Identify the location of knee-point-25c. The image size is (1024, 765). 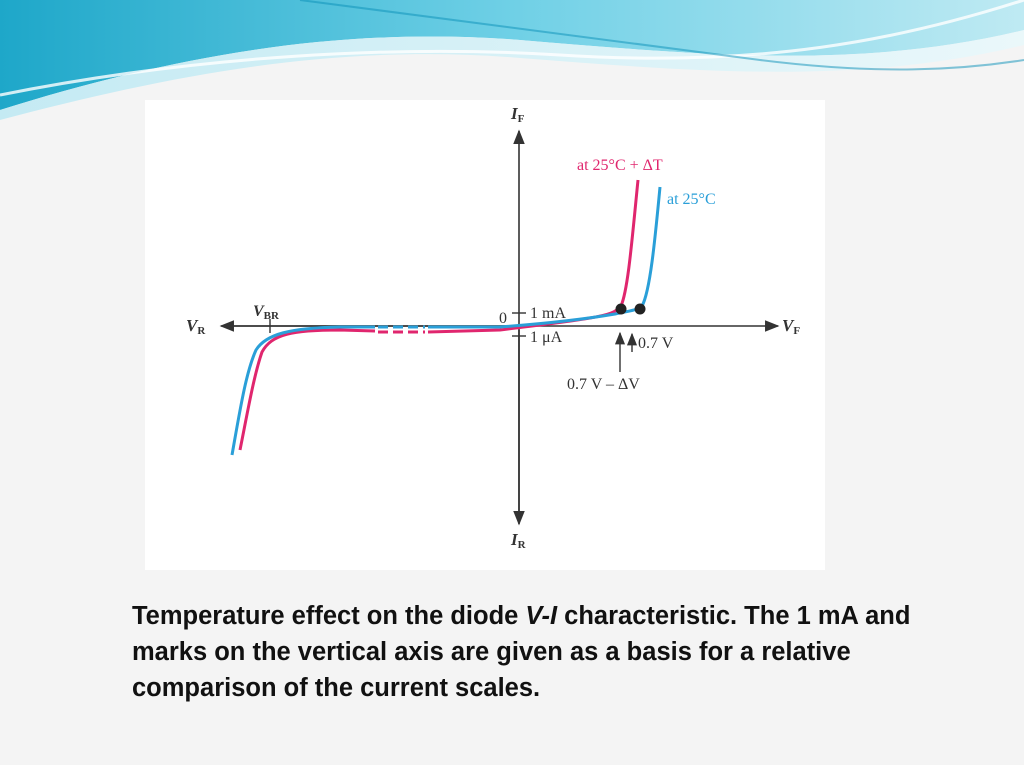
(640, 309).